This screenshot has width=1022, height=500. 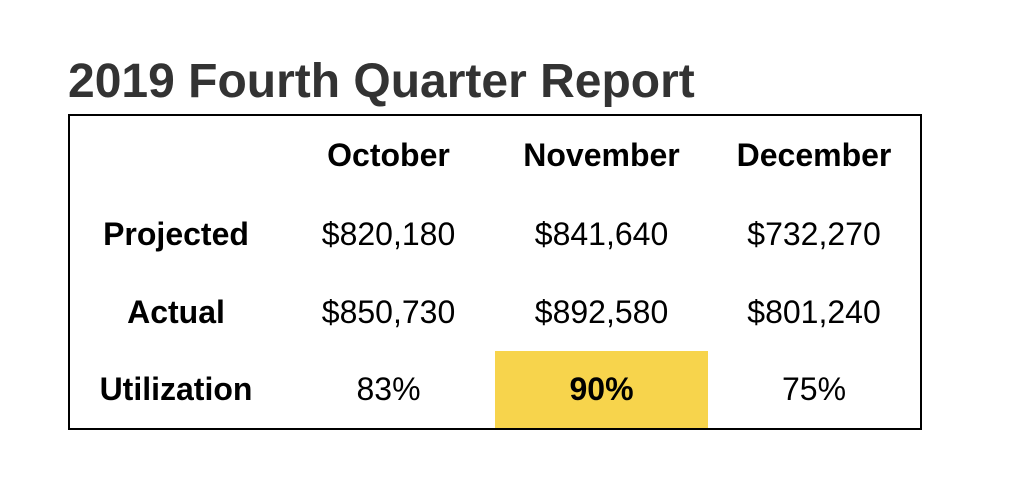 What do you see at coordinates (495, 234) in the screenshot?
I see `table-row-projected: Projected $820,180 $841,640 $732,270` at bounding box center [495, 234].